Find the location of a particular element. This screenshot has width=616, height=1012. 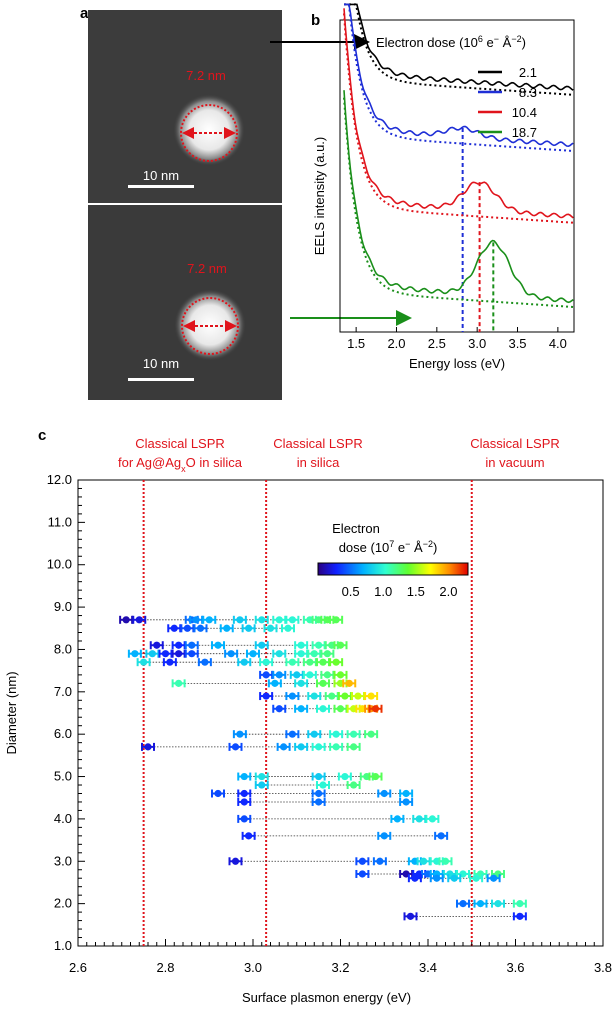

micrograph-bottom: 7.2 nm 10 nm is located at coordinates (185, 302).